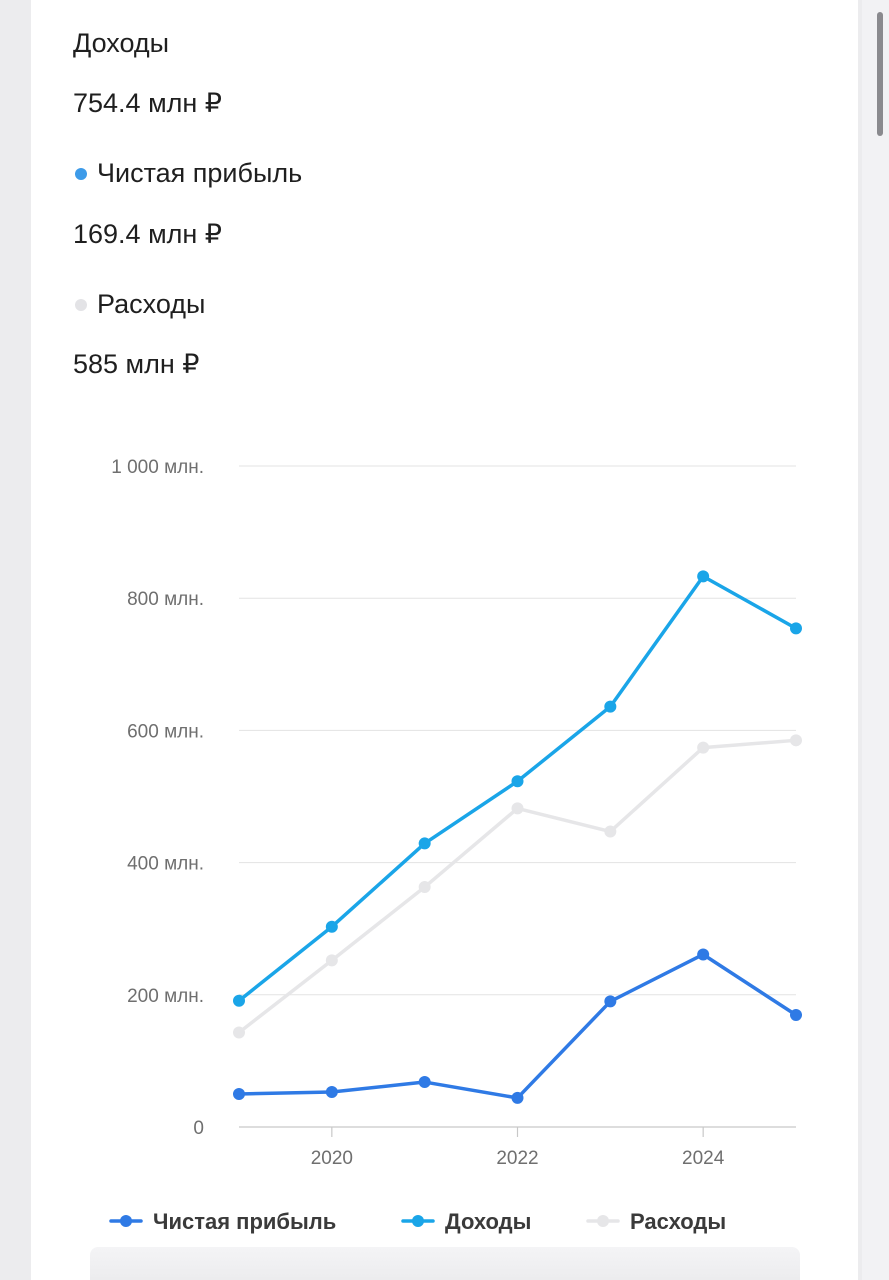  Describe the element at coordinates (165, 731) in the screenshot. I see `ytick-label: 600 млн.` at that location.